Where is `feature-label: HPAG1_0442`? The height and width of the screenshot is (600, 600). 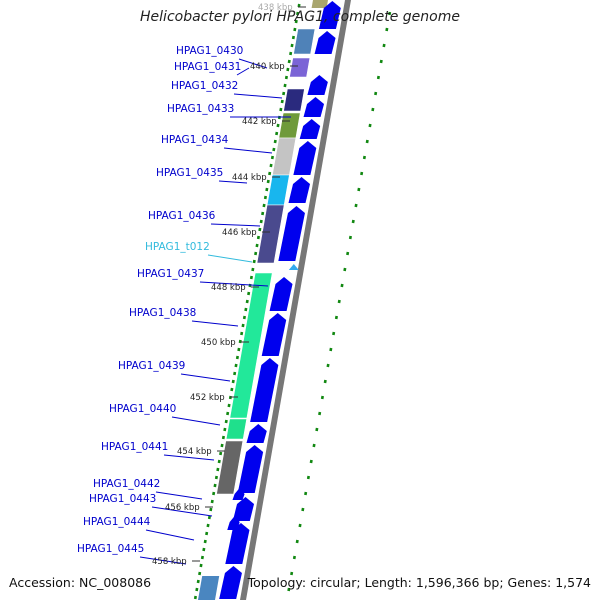
feature-label: HPAG1_0442 is located at coordinates (126, 484).